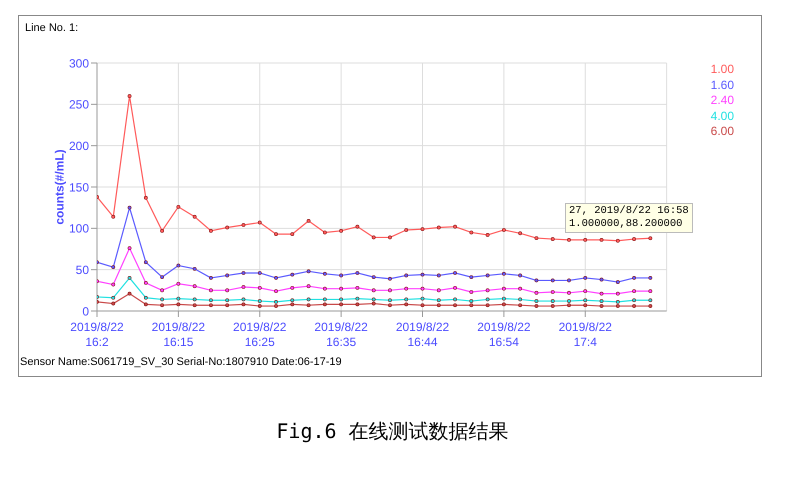 This screenshot has width=785, height=491. I want to click on text: Sensor Name:S061719_SV_30 Serial-No:1807910 Date:06-17-19, so click(181, 362).